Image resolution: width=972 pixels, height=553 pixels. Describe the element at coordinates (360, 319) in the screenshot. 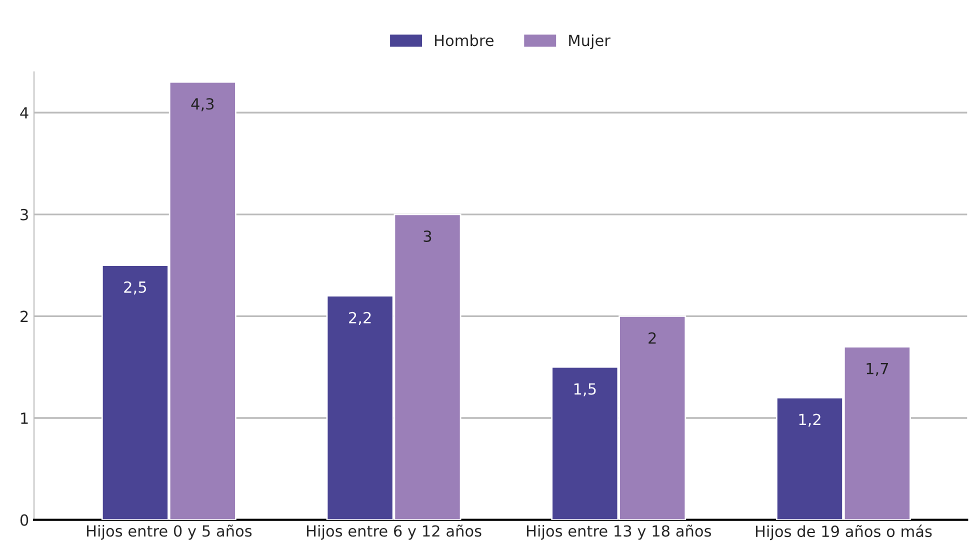

I see `data-label: 2,2` at that location.